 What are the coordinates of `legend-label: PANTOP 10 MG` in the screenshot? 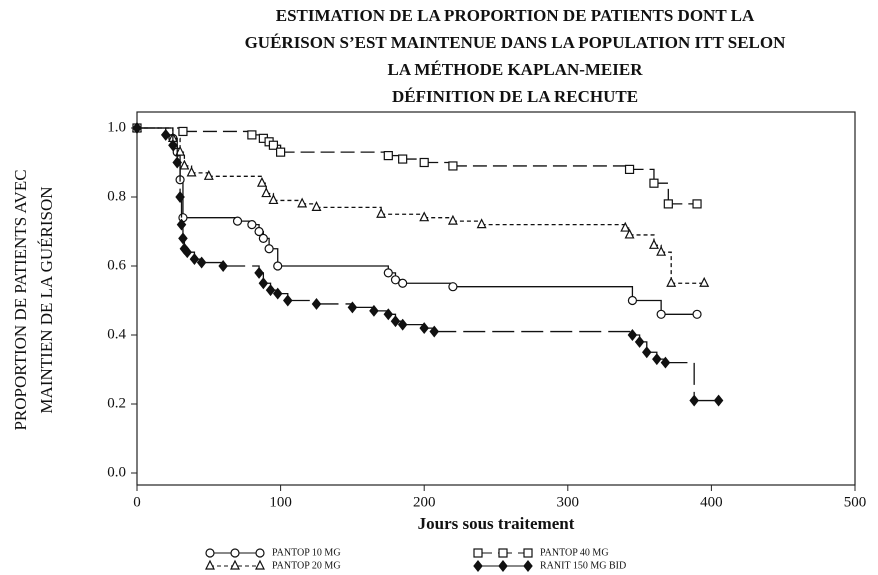 It's located at (306, 552).